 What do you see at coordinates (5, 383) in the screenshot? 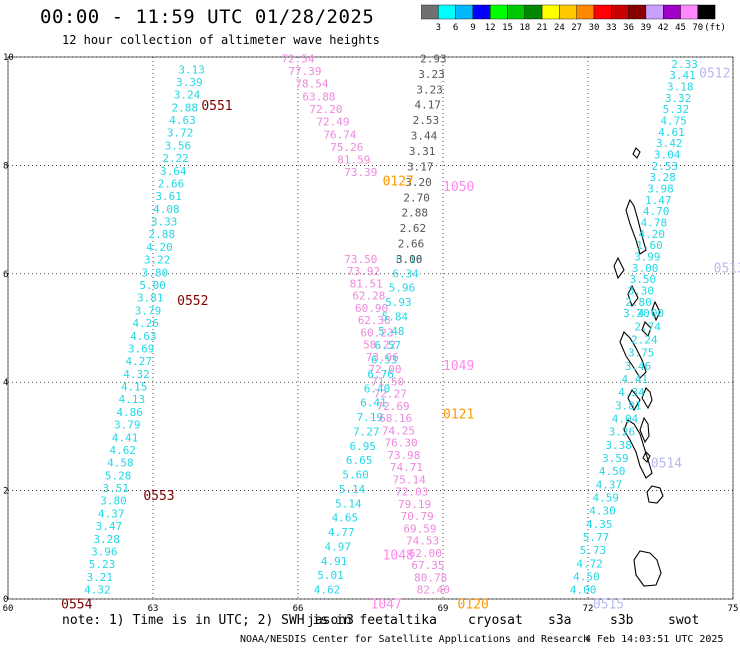
I see `lat-tick-label: 4` at bounding box center [5, 383].